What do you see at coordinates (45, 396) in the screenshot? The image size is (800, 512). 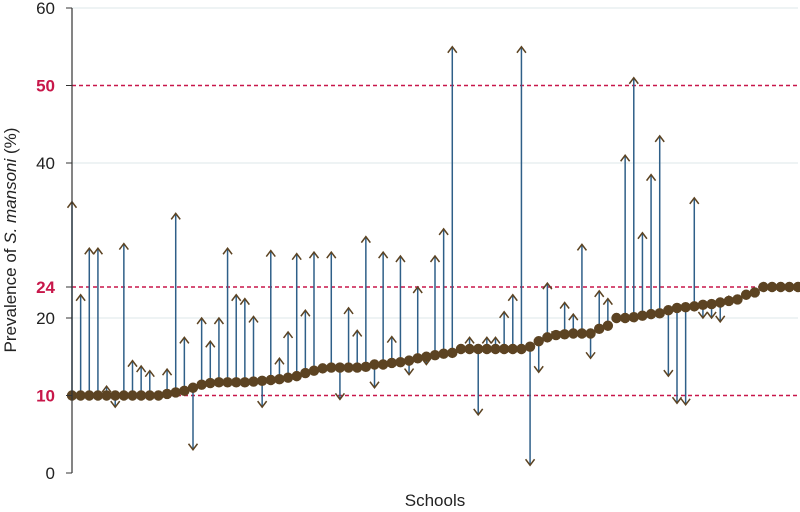 I see `reference-line-label: 10` at bounding box center [45, 396].